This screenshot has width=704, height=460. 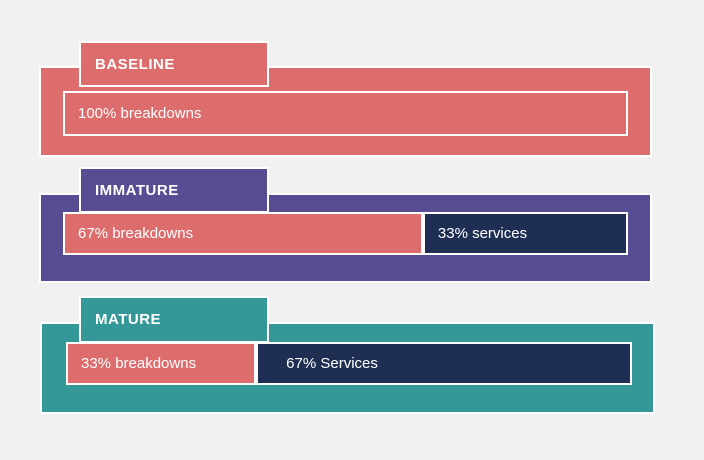 I want to click on baseline-label-text: BASELINE, so click(x=135, y=64).